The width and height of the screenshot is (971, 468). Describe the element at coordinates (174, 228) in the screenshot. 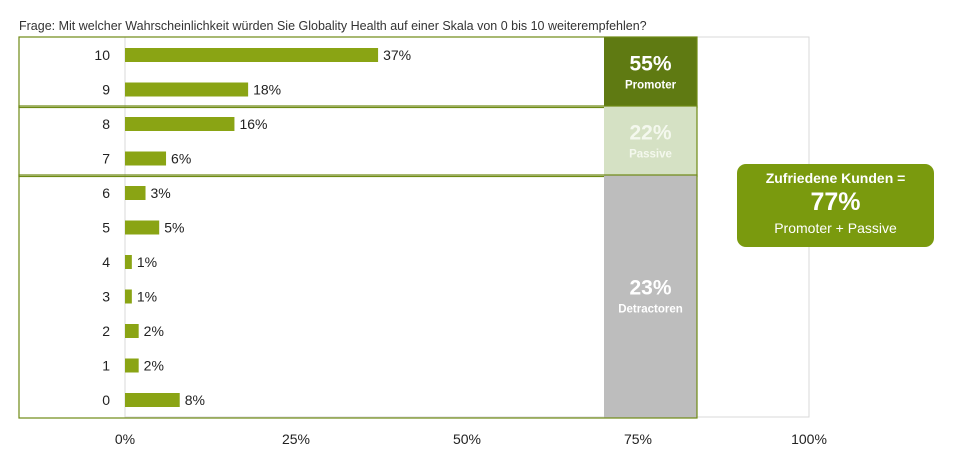

I see `value-label-5: 5%` at that location.